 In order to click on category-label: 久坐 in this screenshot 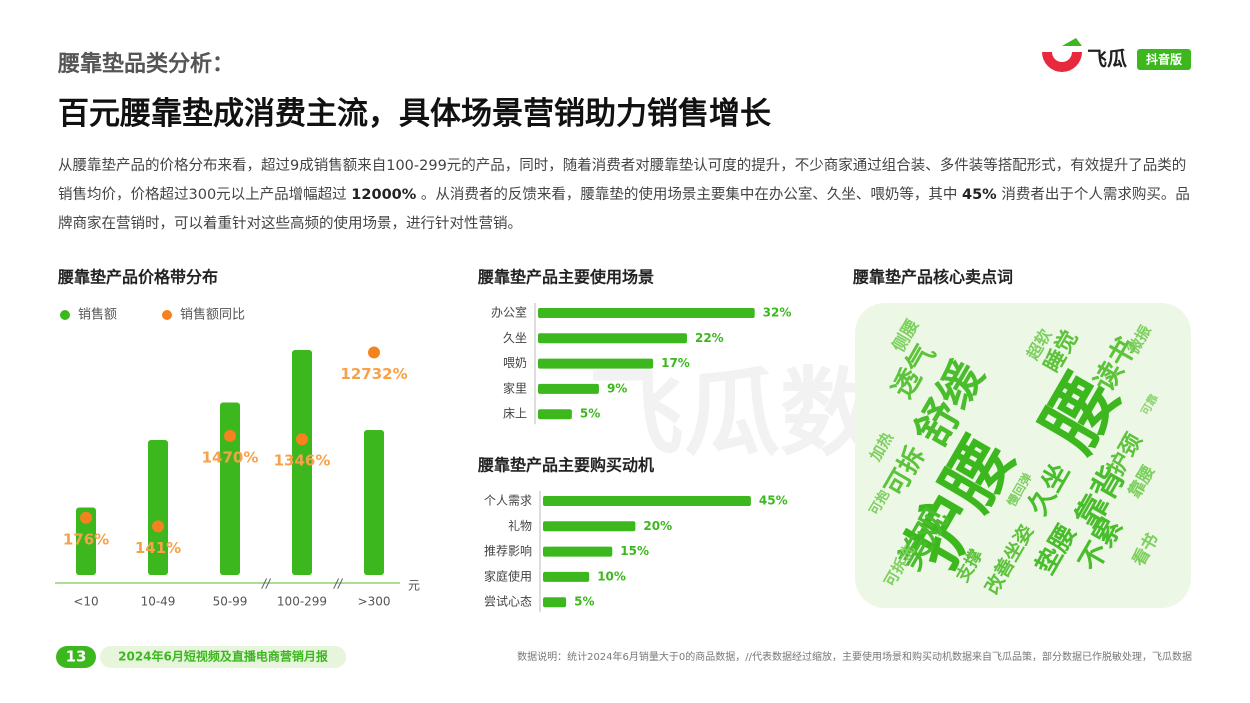, I will do `click(515, 338)`.